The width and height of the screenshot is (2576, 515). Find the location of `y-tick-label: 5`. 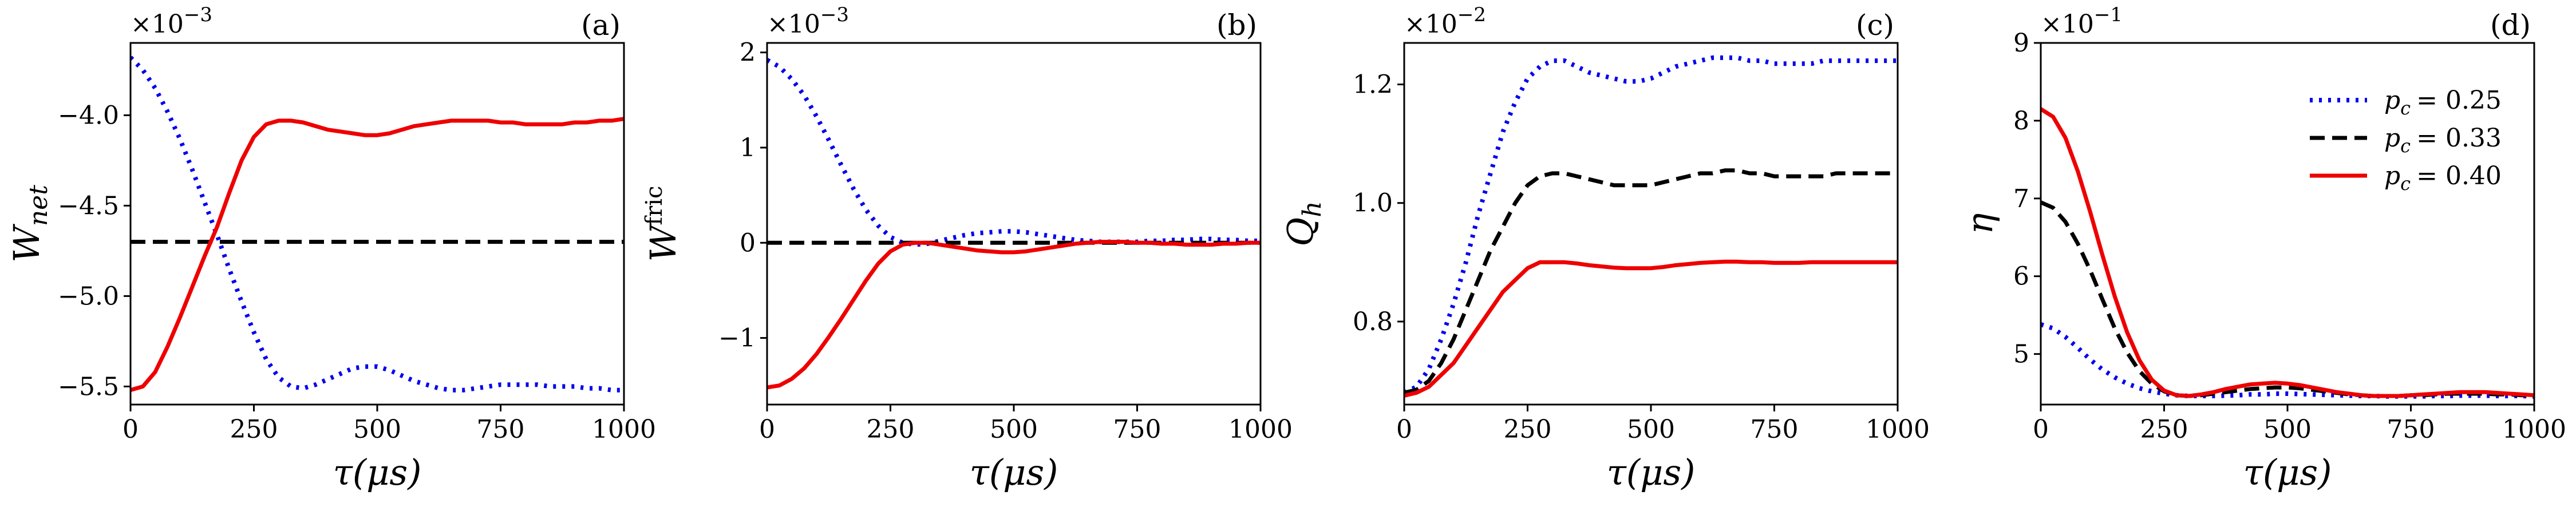

y-tick-label: 5 is located at coordinates (2021, 354).